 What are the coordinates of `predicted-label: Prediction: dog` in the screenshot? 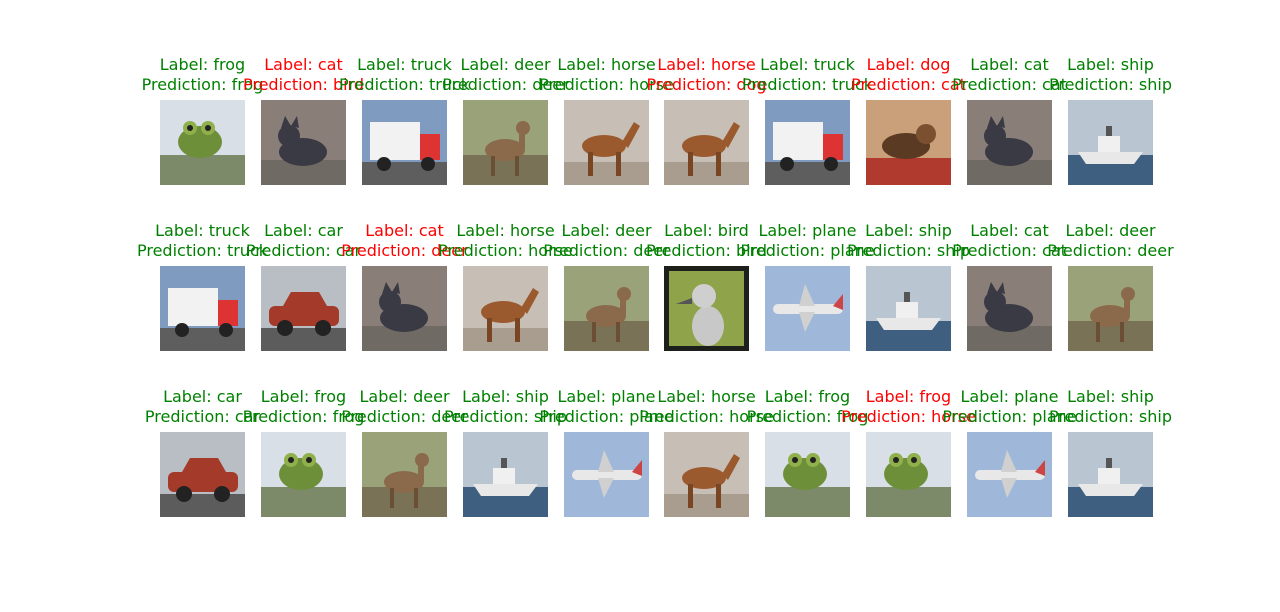 It's located at (706, 84).